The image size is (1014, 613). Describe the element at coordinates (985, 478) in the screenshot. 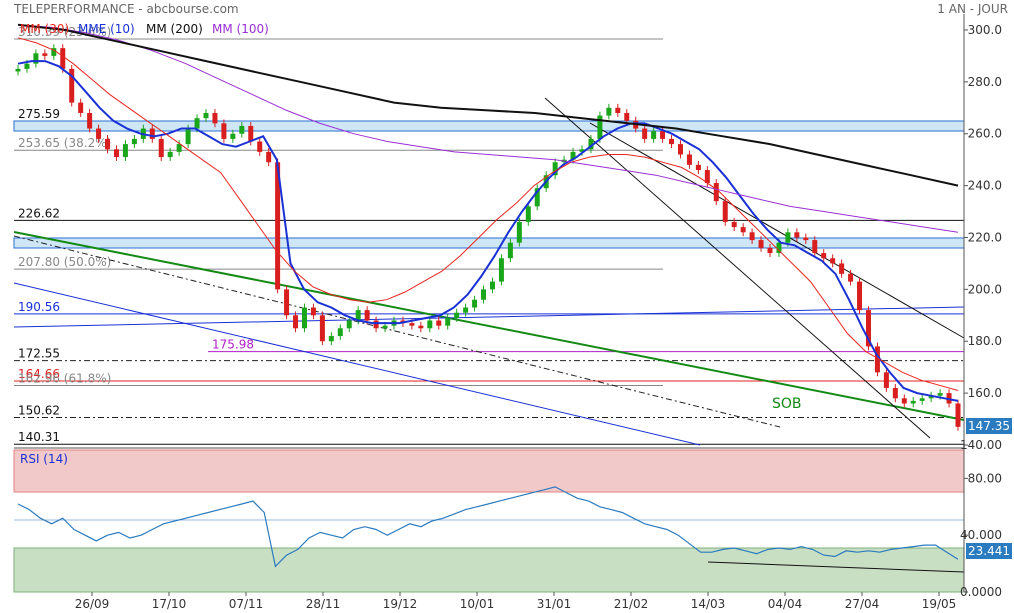

I see `rsi-tick-label: 80.00` at that location.